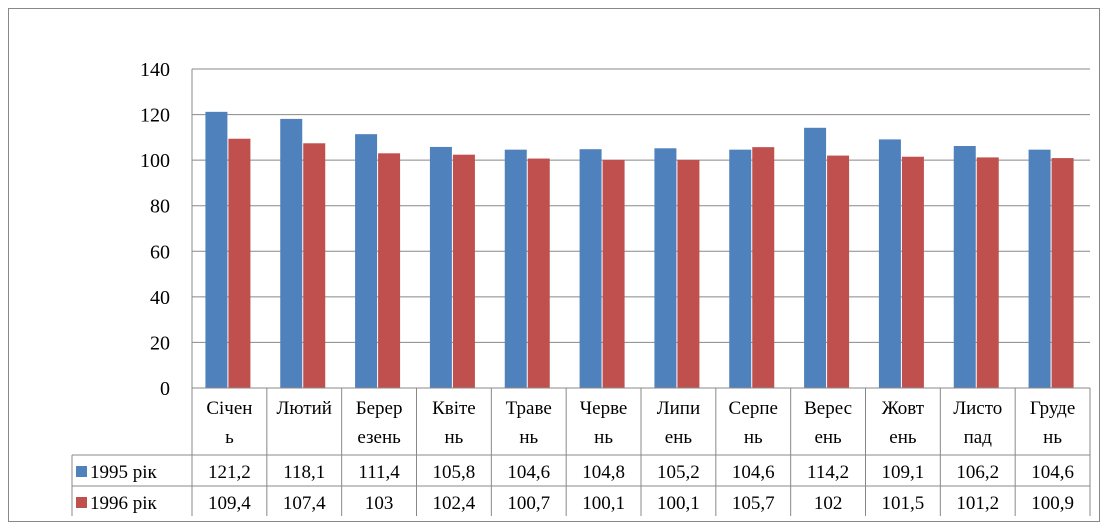 This screenshot has width=1108, height=530. What do you see at coordinates (1052, 408) in the screenshot?
I see `category-label: Груде` at bounding box center [1052, 408].